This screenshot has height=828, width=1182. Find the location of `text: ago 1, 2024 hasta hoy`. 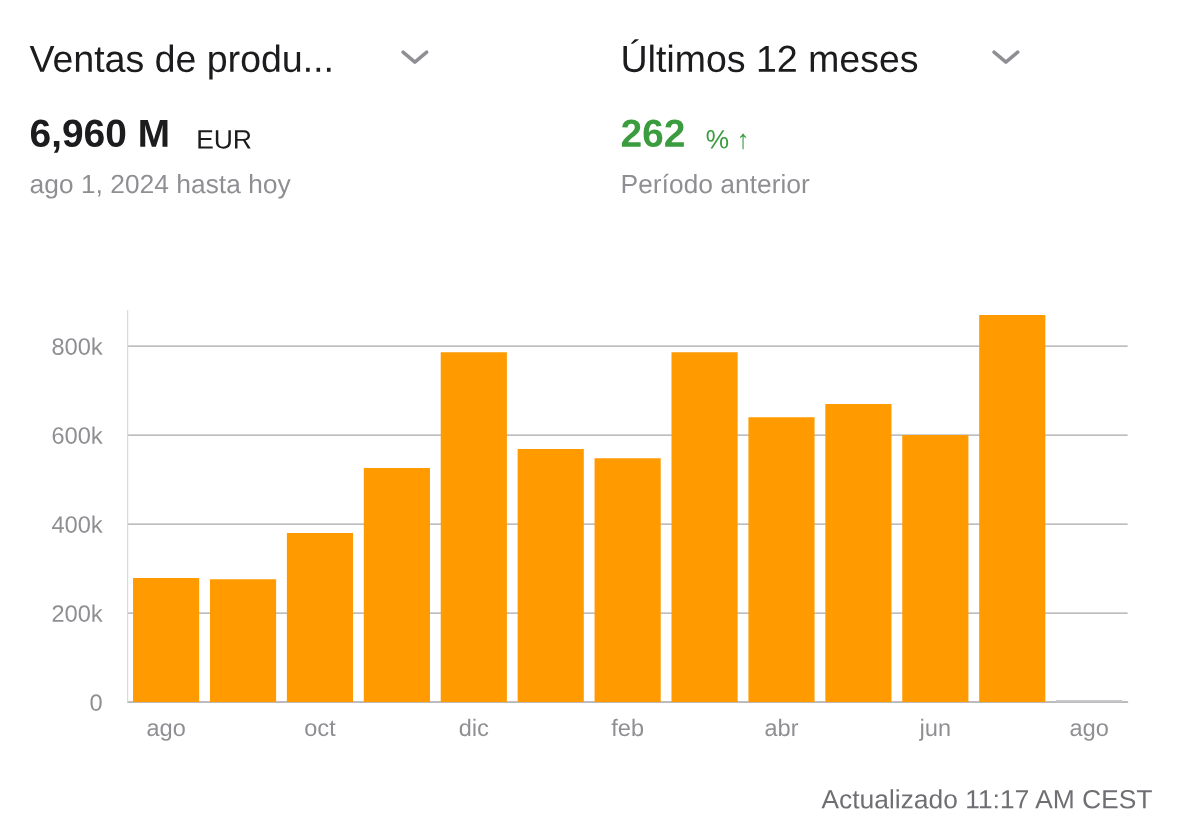

text: ago 1, 2024 hasta hoy is located at coordinates (160, 186).